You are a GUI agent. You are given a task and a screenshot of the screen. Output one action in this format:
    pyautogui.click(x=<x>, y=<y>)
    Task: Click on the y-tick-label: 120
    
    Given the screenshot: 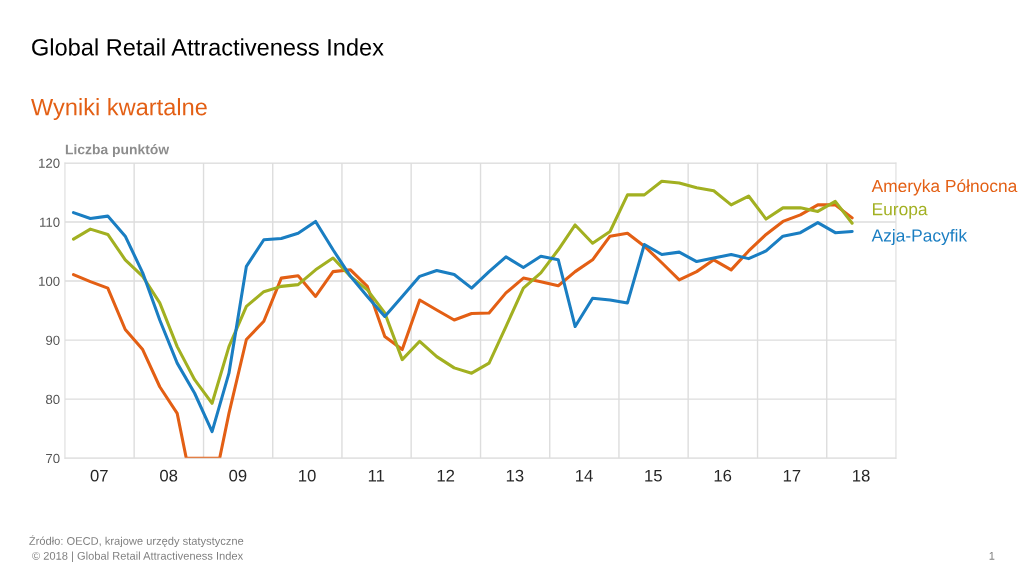 What is the action you would take?
    pyautogui.click(x=49, y=163)
    